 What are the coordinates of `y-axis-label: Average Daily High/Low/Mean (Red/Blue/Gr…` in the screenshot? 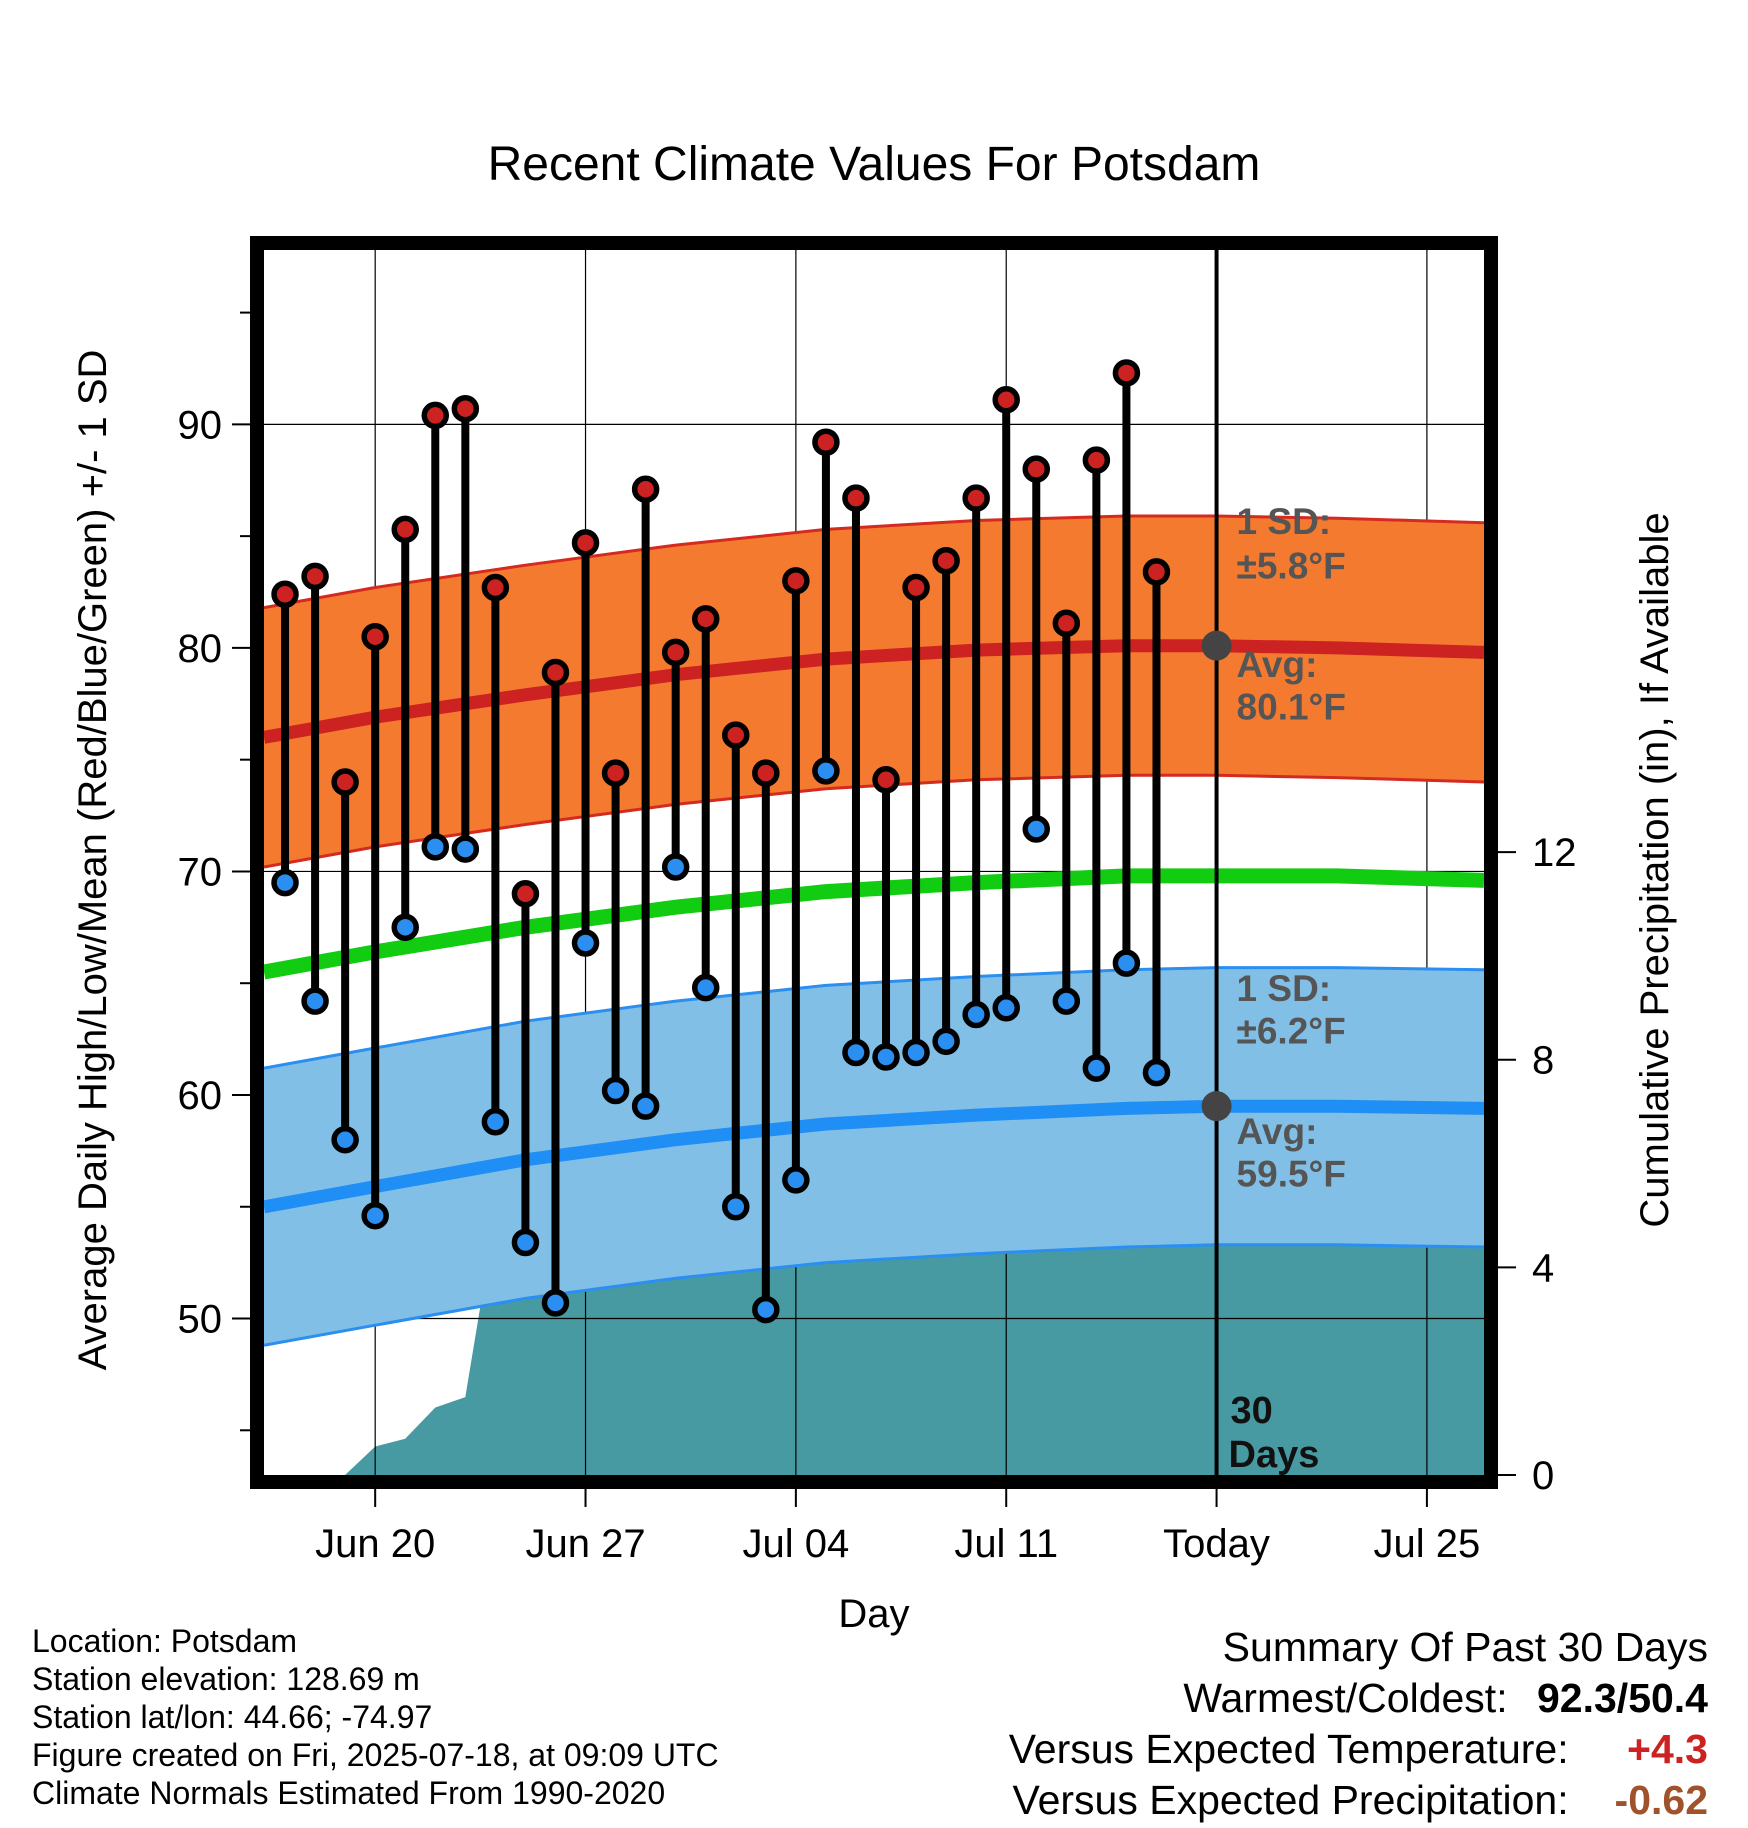 It's located at (93, 860).